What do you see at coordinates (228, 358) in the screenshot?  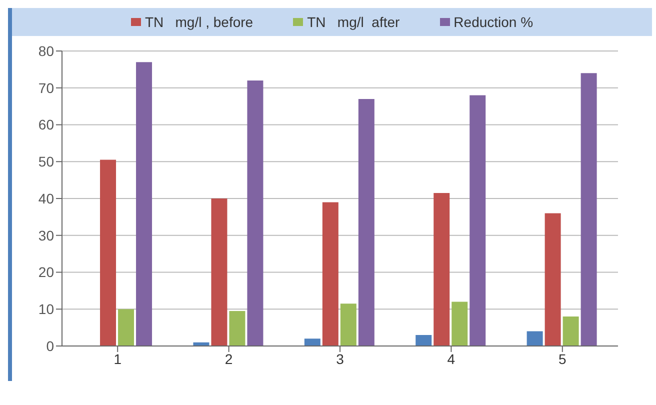 I see `x-tick-label: 2` at bounding box center [228, 358].